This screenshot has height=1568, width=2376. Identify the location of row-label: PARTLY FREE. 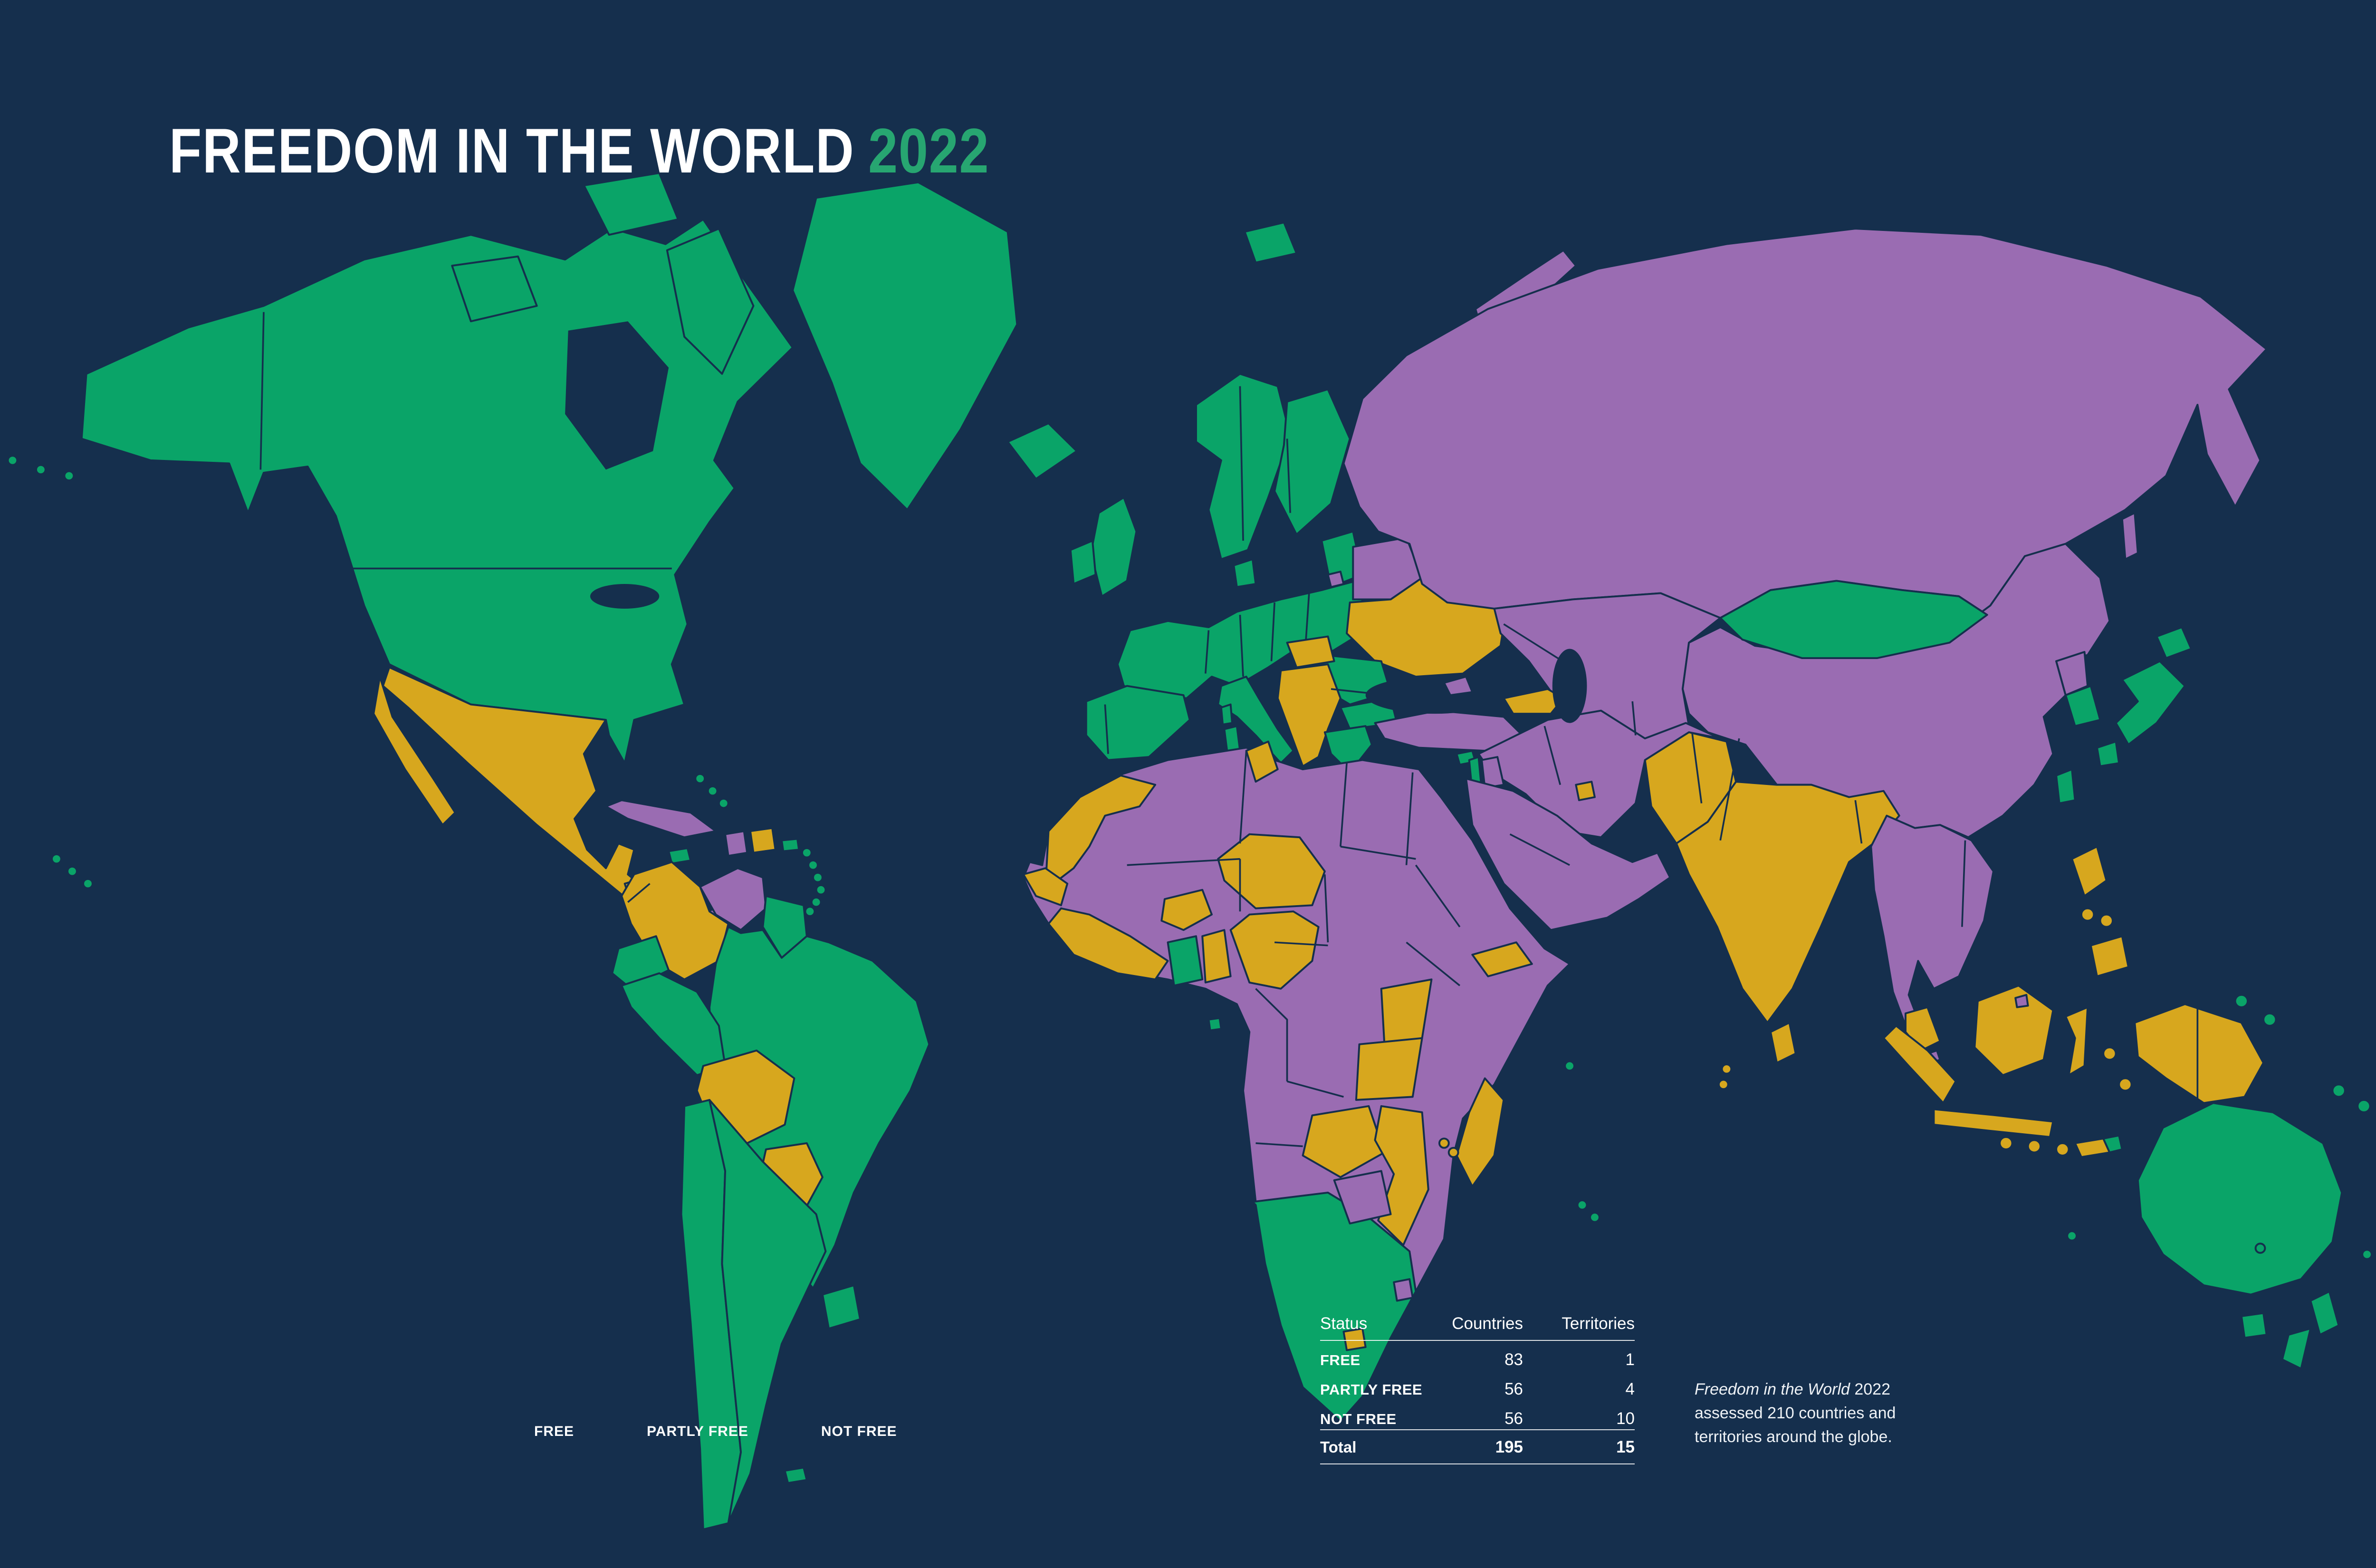
(1371, 1389).